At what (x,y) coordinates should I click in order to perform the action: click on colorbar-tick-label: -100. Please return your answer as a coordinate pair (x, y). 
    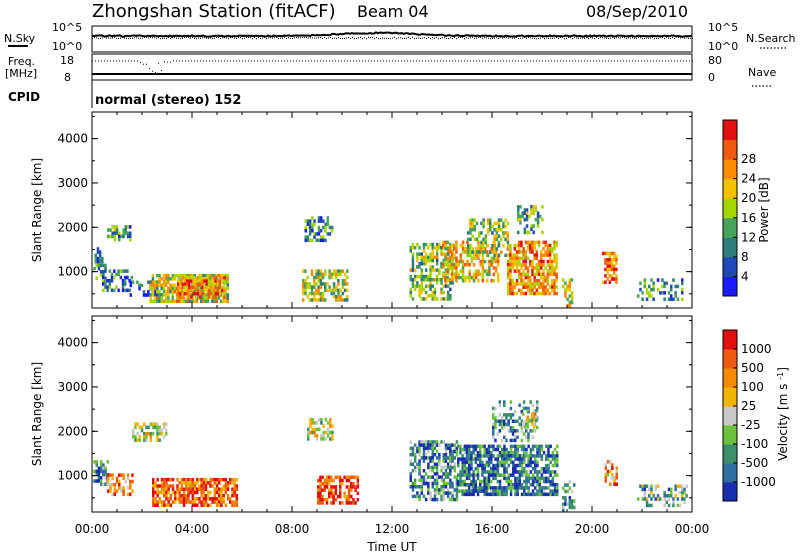
    Looking at the image, I should click on (754, 444).